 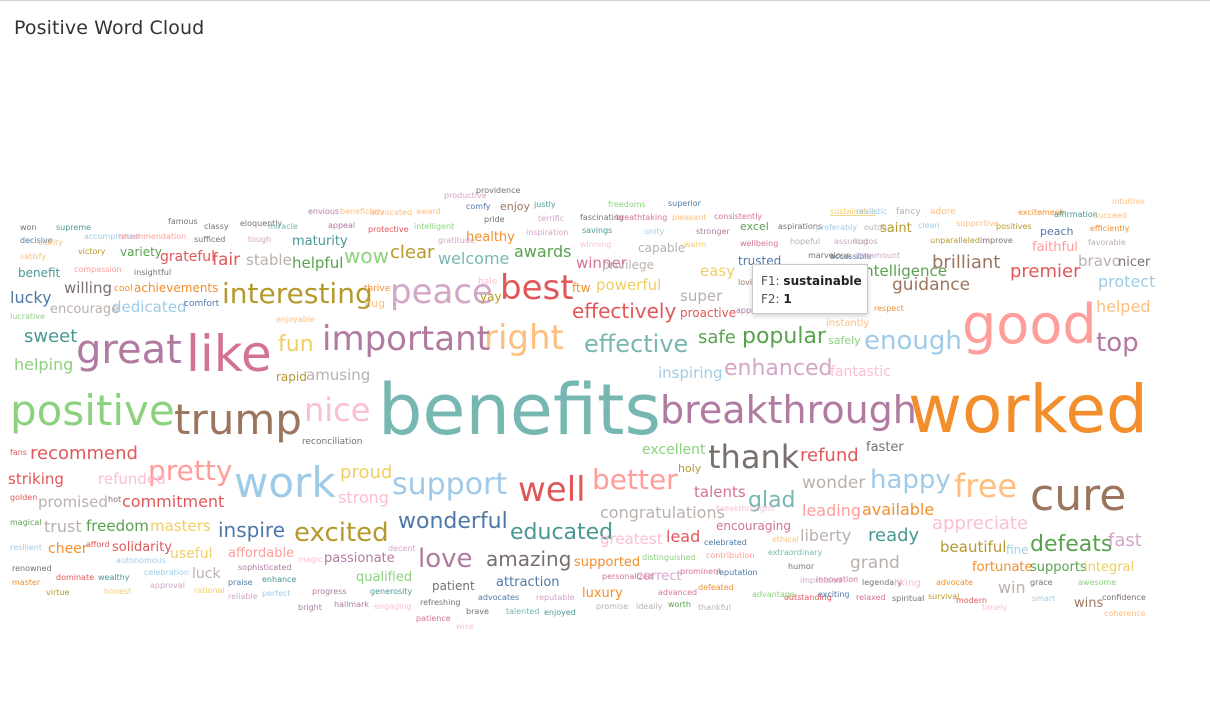 What do you see at coordinates (243, 596) in the screenshot?
I see `cloud-word-reliable: reliable` at bounding box center [243, 596].